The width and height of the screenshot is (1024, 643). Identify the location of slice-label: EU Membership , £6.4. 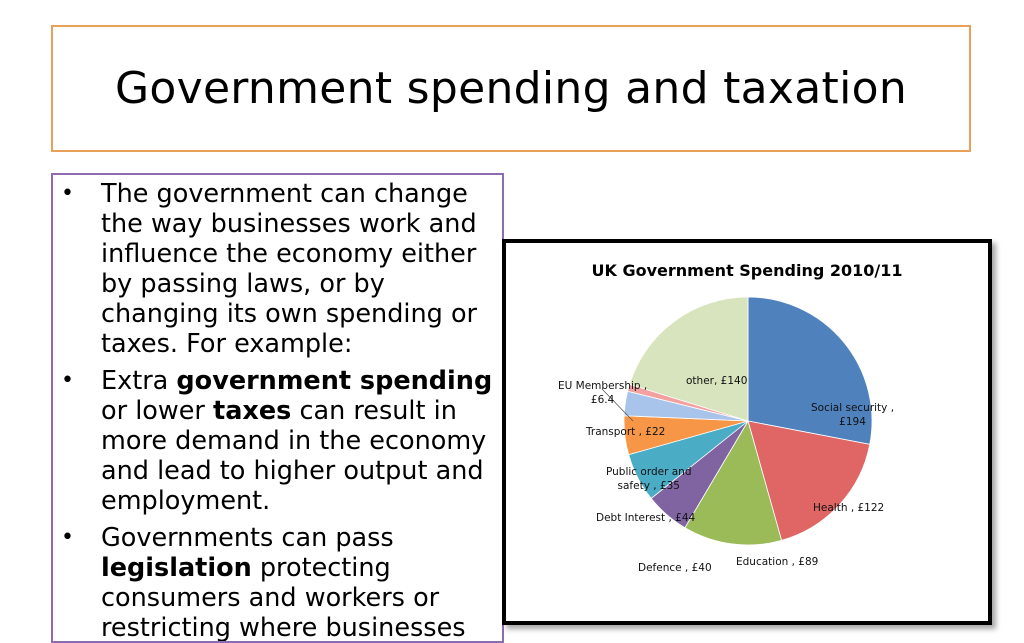
(603, 393).